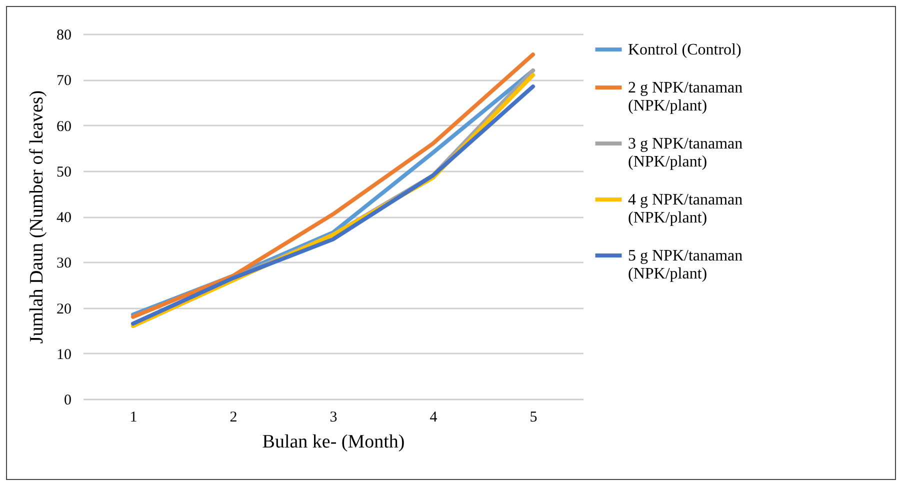 Image resolution: width=904 pixels, height=488 pixels. What do you see at coordinates (37, 217) in the screenshot?
I see `y-axis-title: Jumlah Daun (Number of leaves)` at bounding box center [37, 217].